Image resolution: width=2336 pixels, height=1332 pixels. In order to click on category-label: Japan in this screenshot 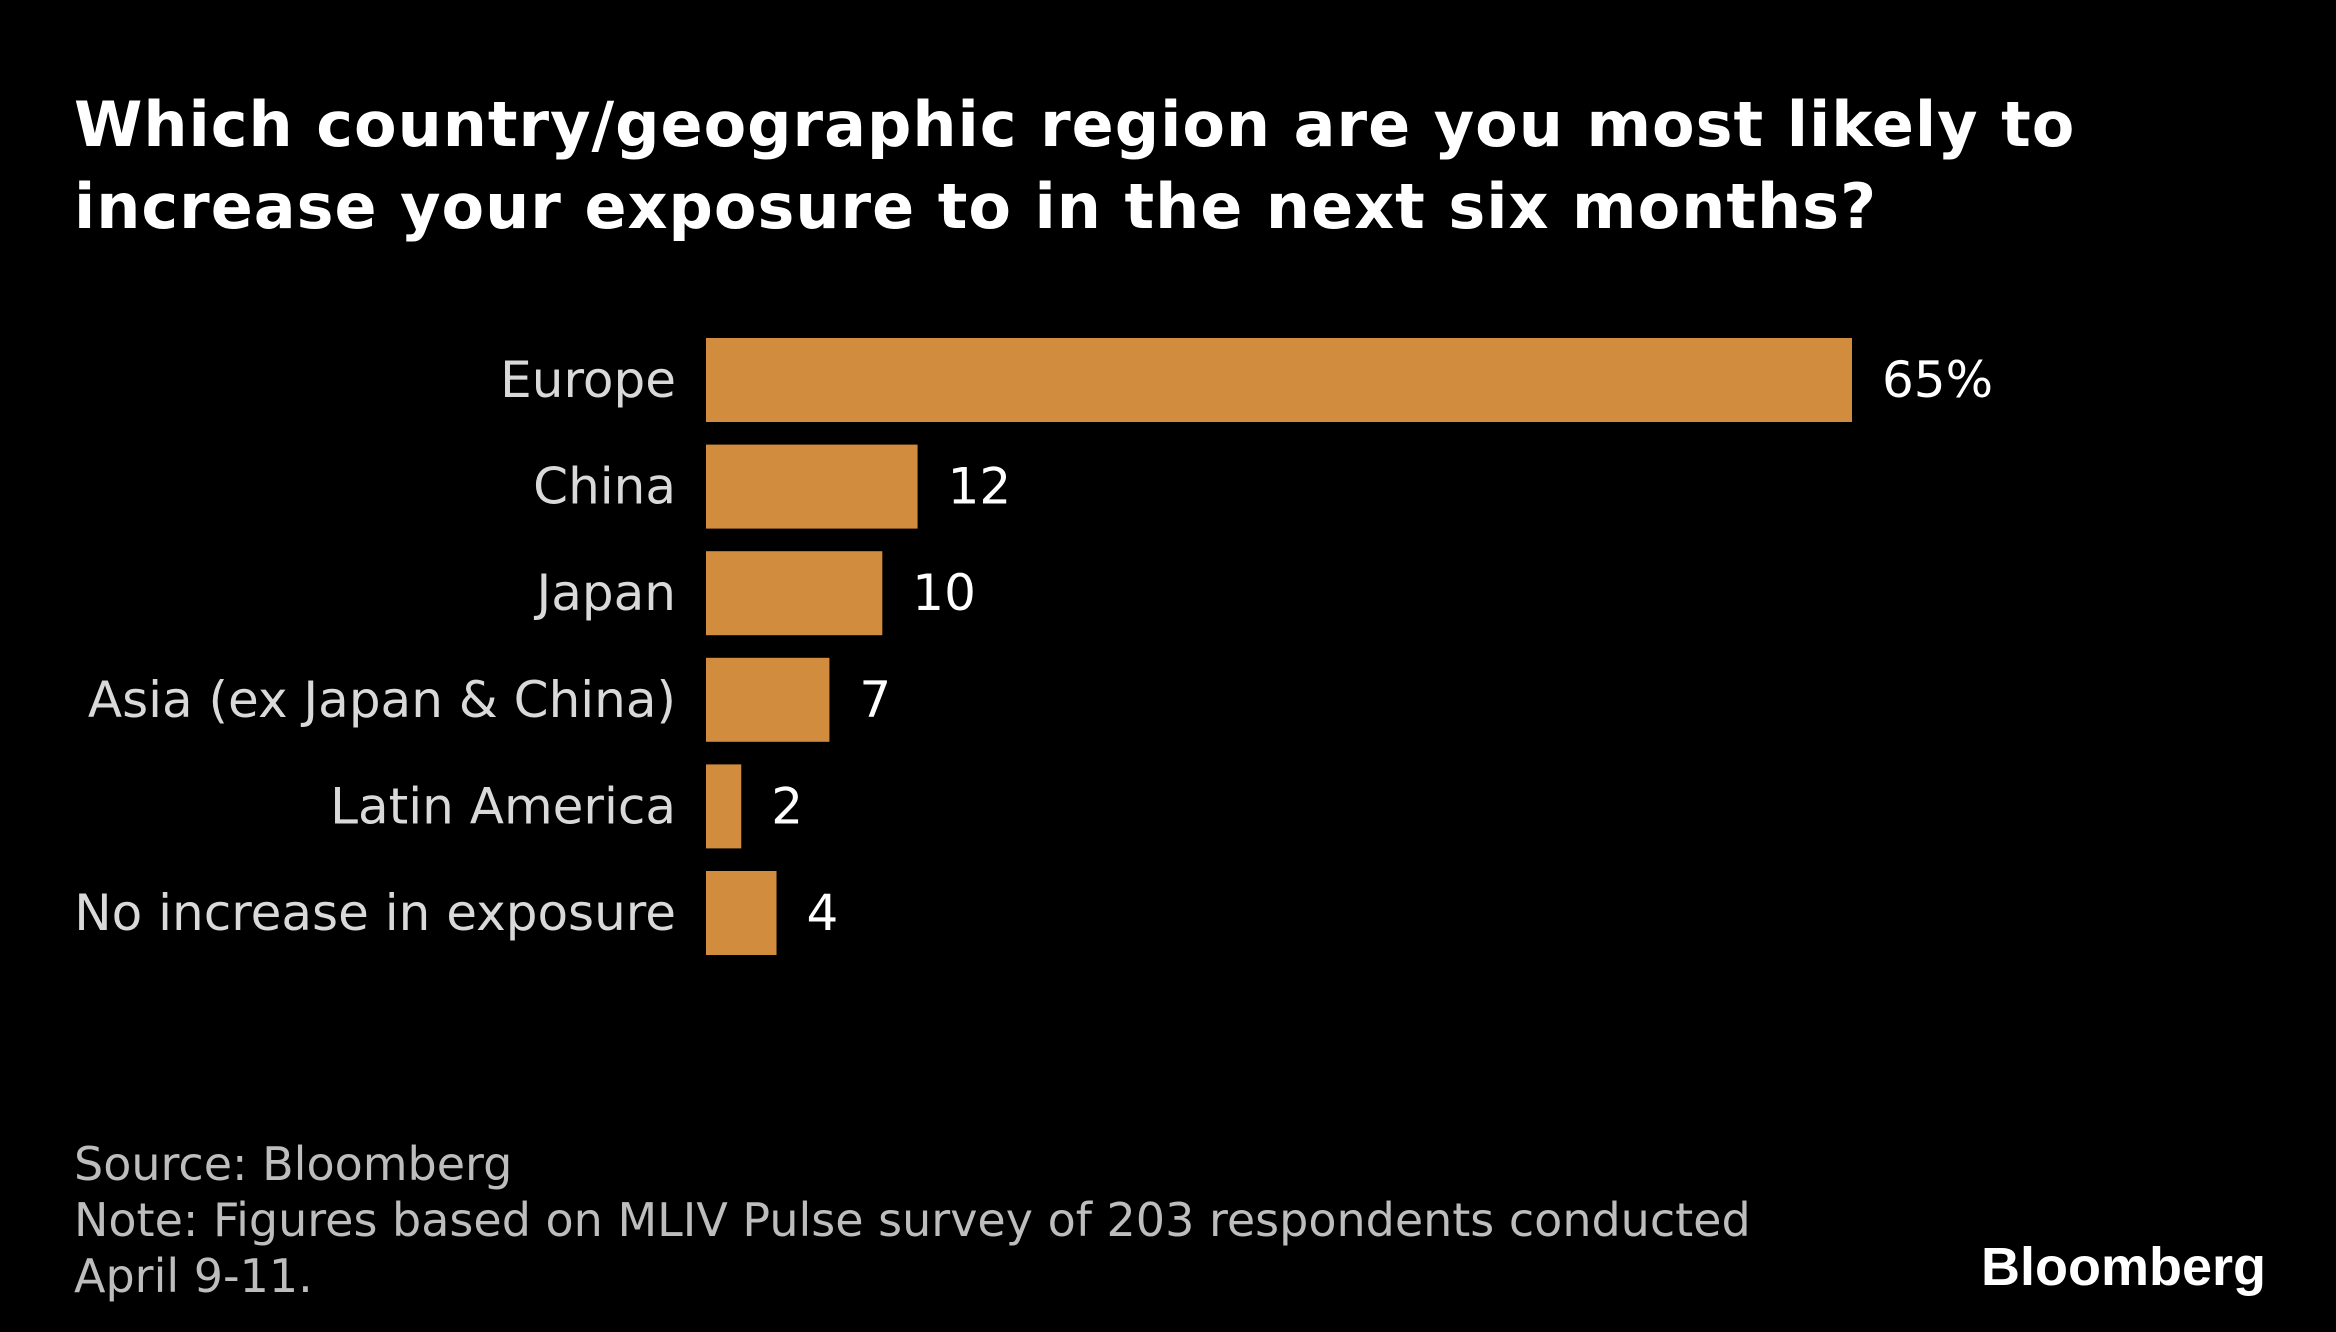, I will do `click(605, 593)`.